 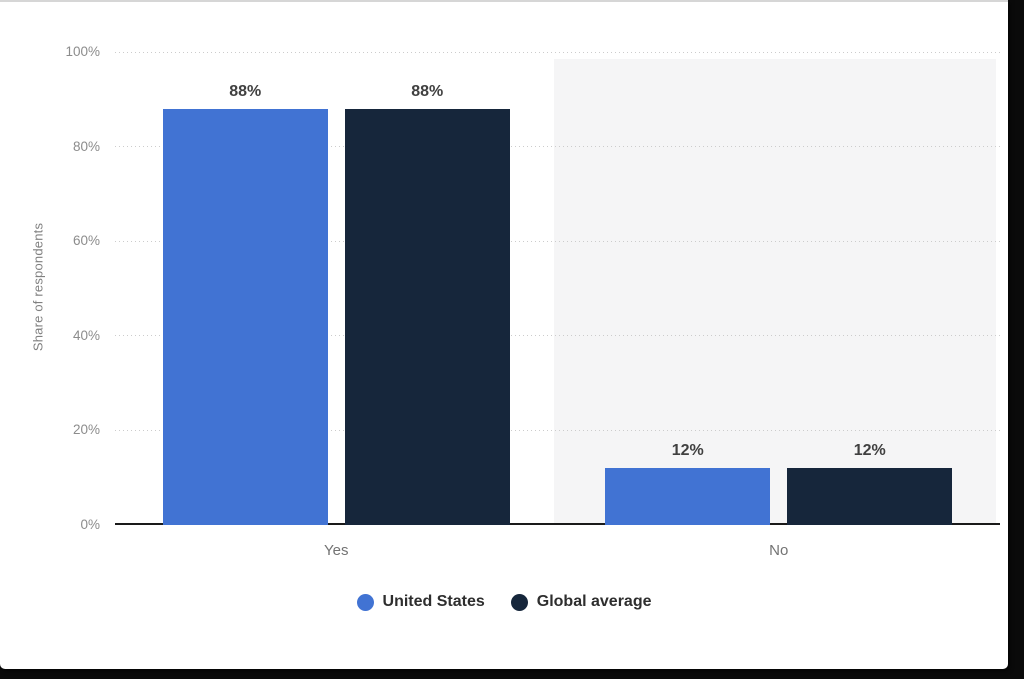 What do you see at coordinates (779, 550) in the screenshot?
I see `category-label-no: No` at bounding box center [779, 550].